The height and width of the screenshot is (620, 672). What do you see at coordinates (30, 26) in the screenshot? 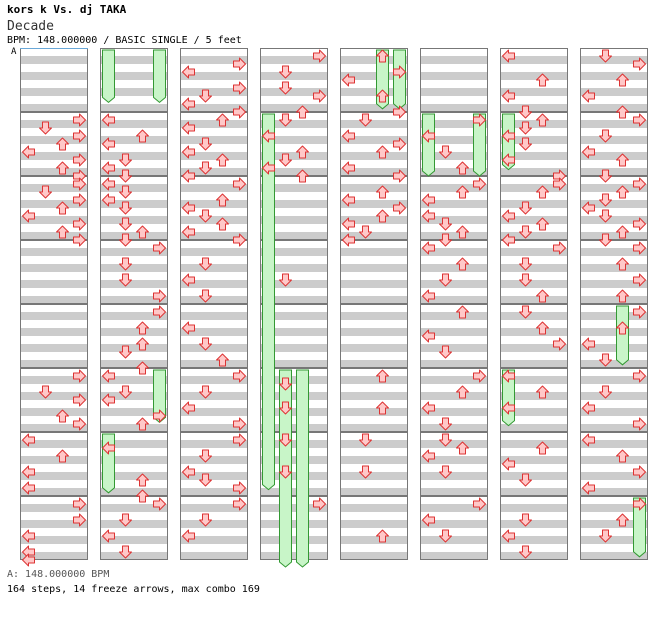
I see `song-title: Decade` at bounding box center [30, 26].